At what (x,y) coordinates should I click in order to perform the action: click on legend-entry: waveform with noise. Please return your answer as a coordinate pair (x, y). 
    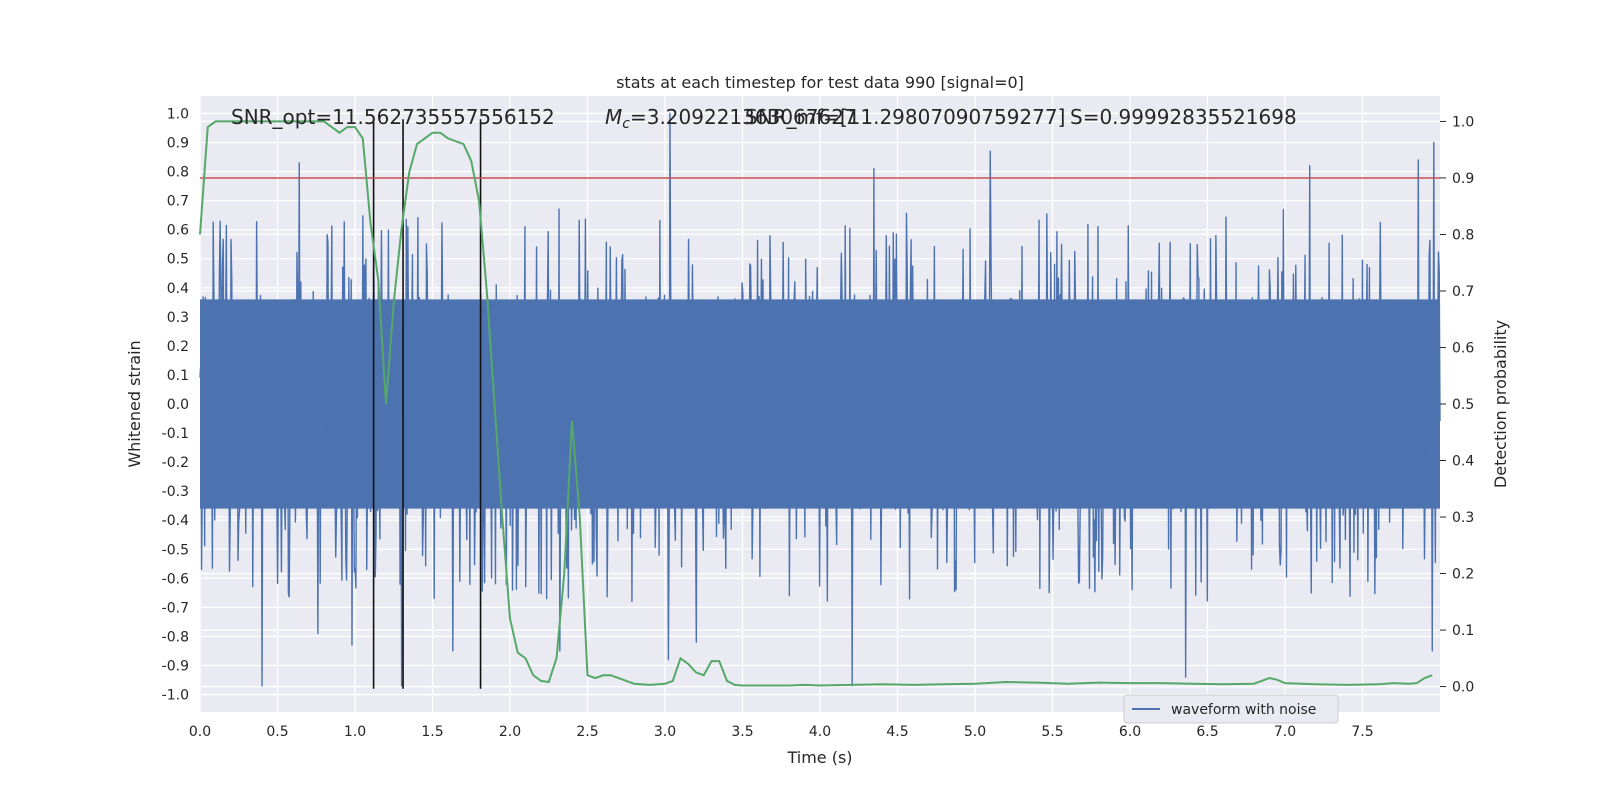
    Looking at the image, I should click on (1243, 710).